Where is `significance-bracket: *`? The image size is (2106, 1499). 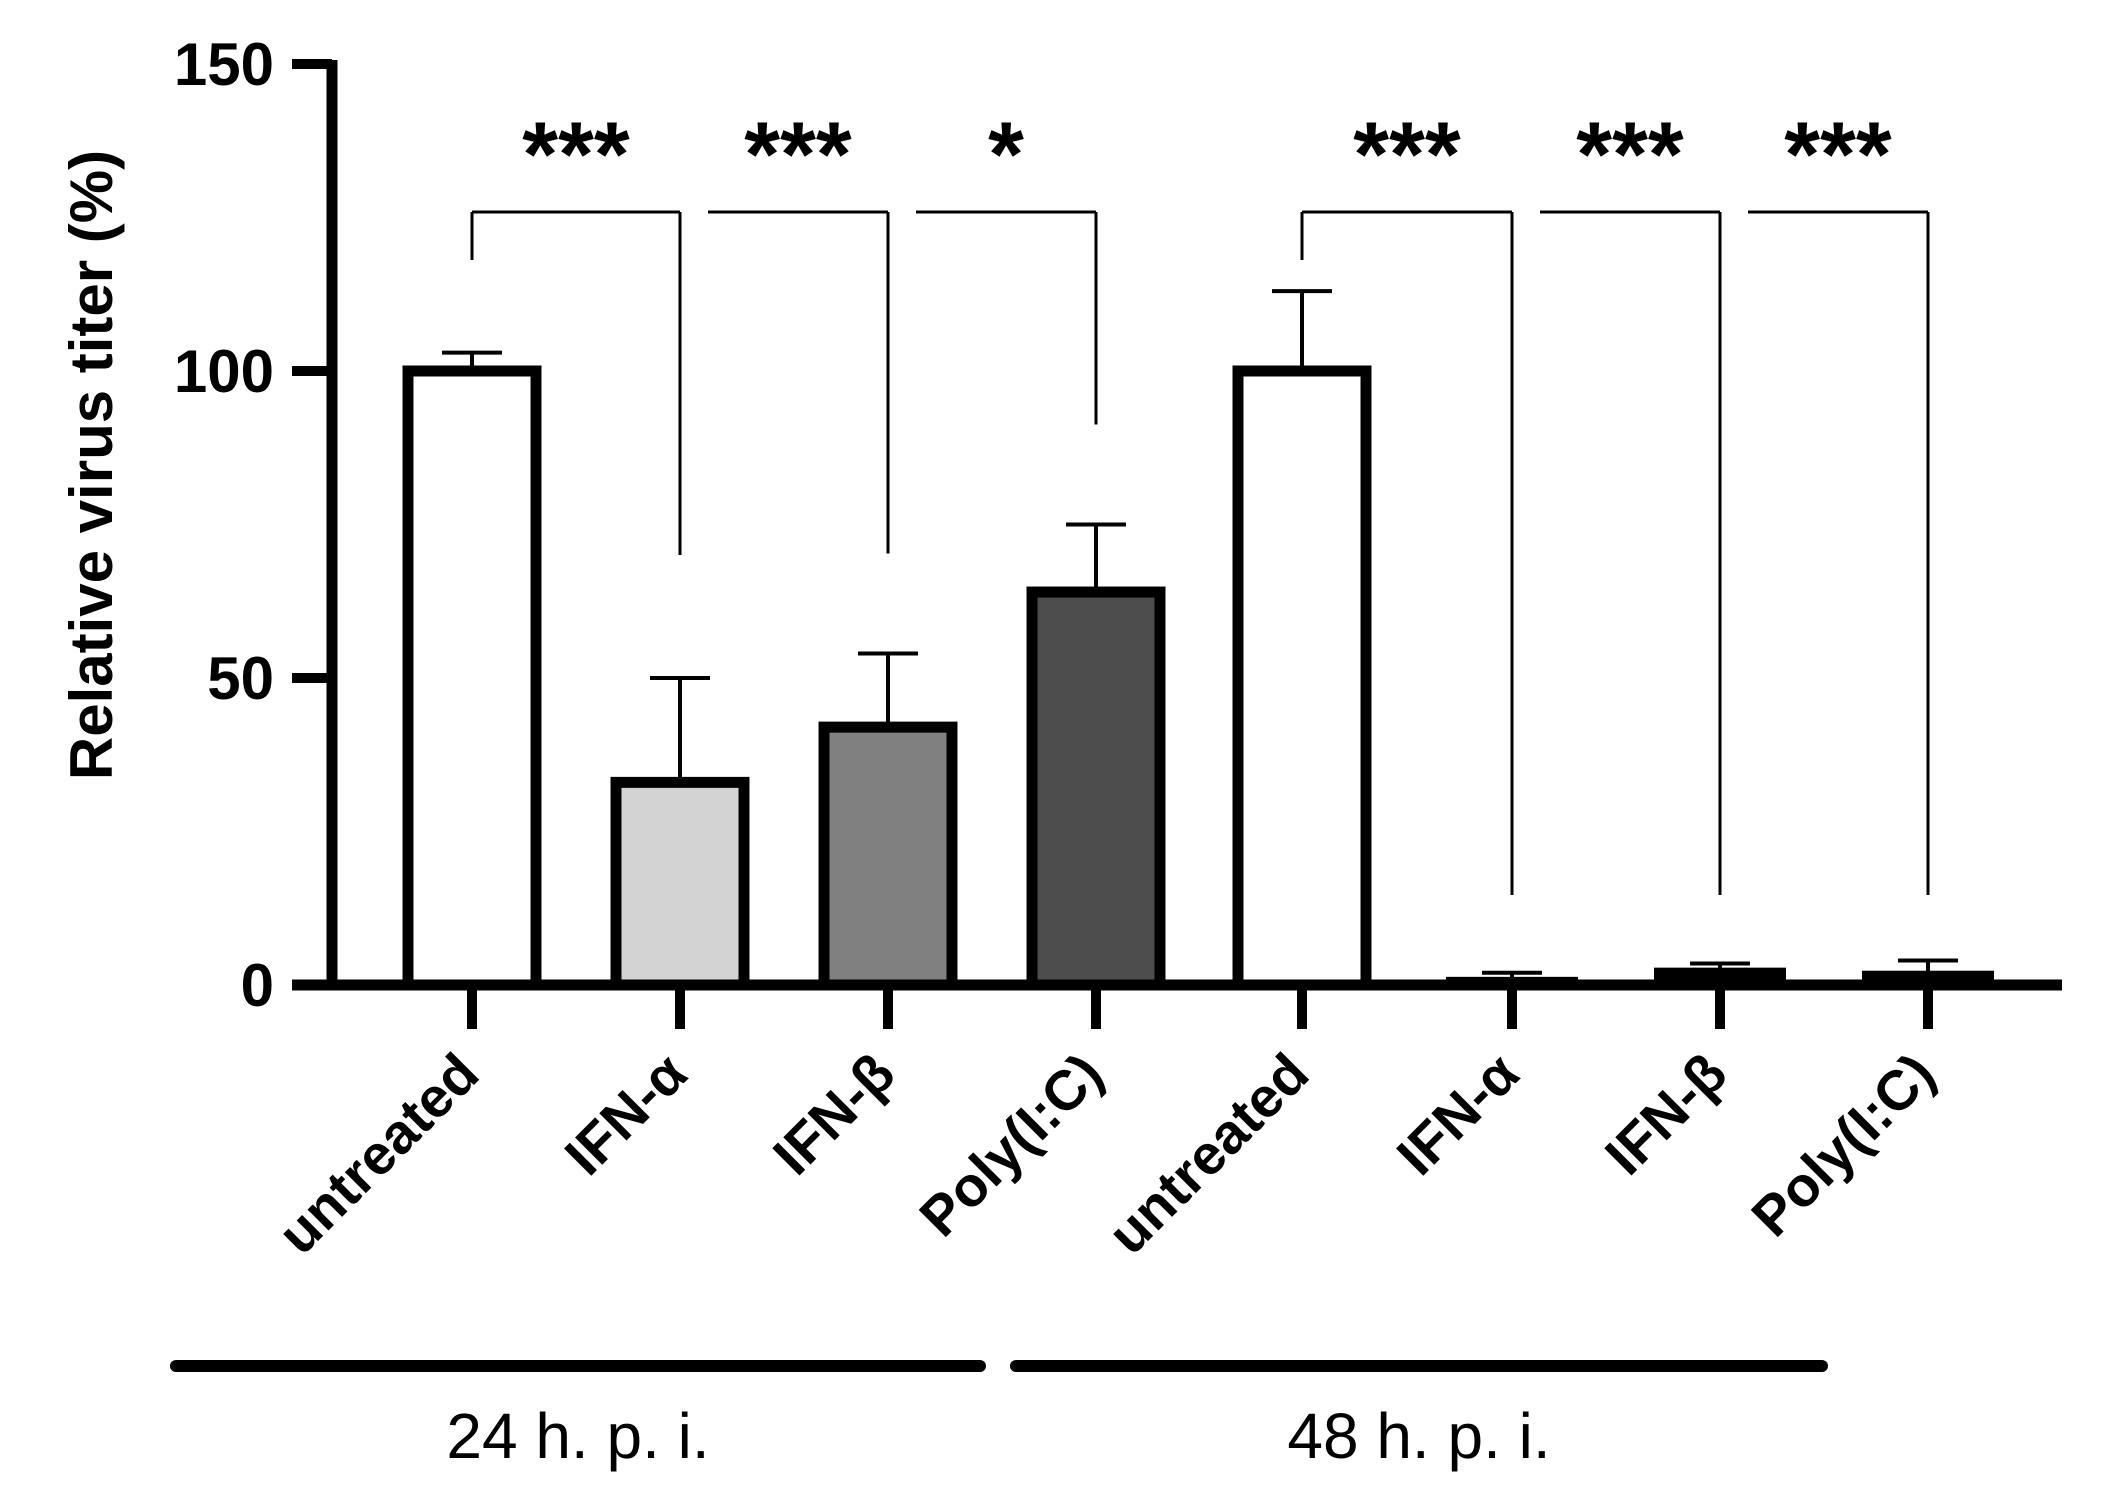
significance-bracket: * is located at coordinates (1007, 264).